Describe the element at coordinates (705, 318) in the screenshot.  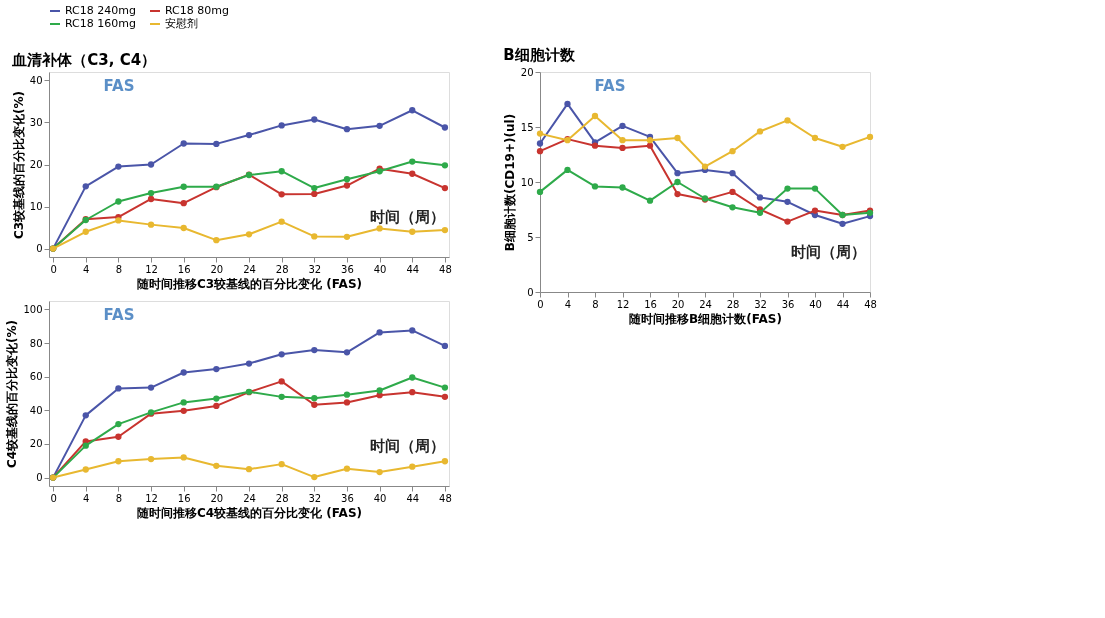
I see `x-axis-title: 随时间推移B细胞计数(FAS)` at that location.